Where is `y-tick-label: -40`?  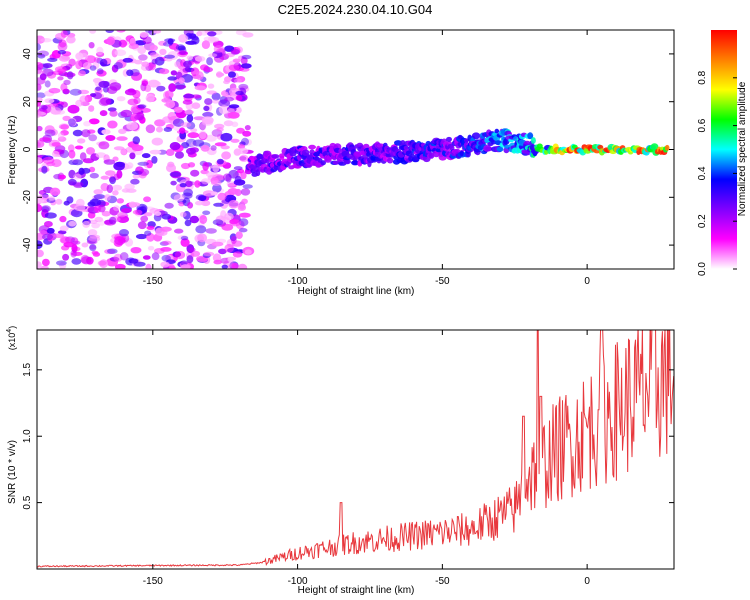 y-tick-label: -40 is located at coordinates (27, 244).